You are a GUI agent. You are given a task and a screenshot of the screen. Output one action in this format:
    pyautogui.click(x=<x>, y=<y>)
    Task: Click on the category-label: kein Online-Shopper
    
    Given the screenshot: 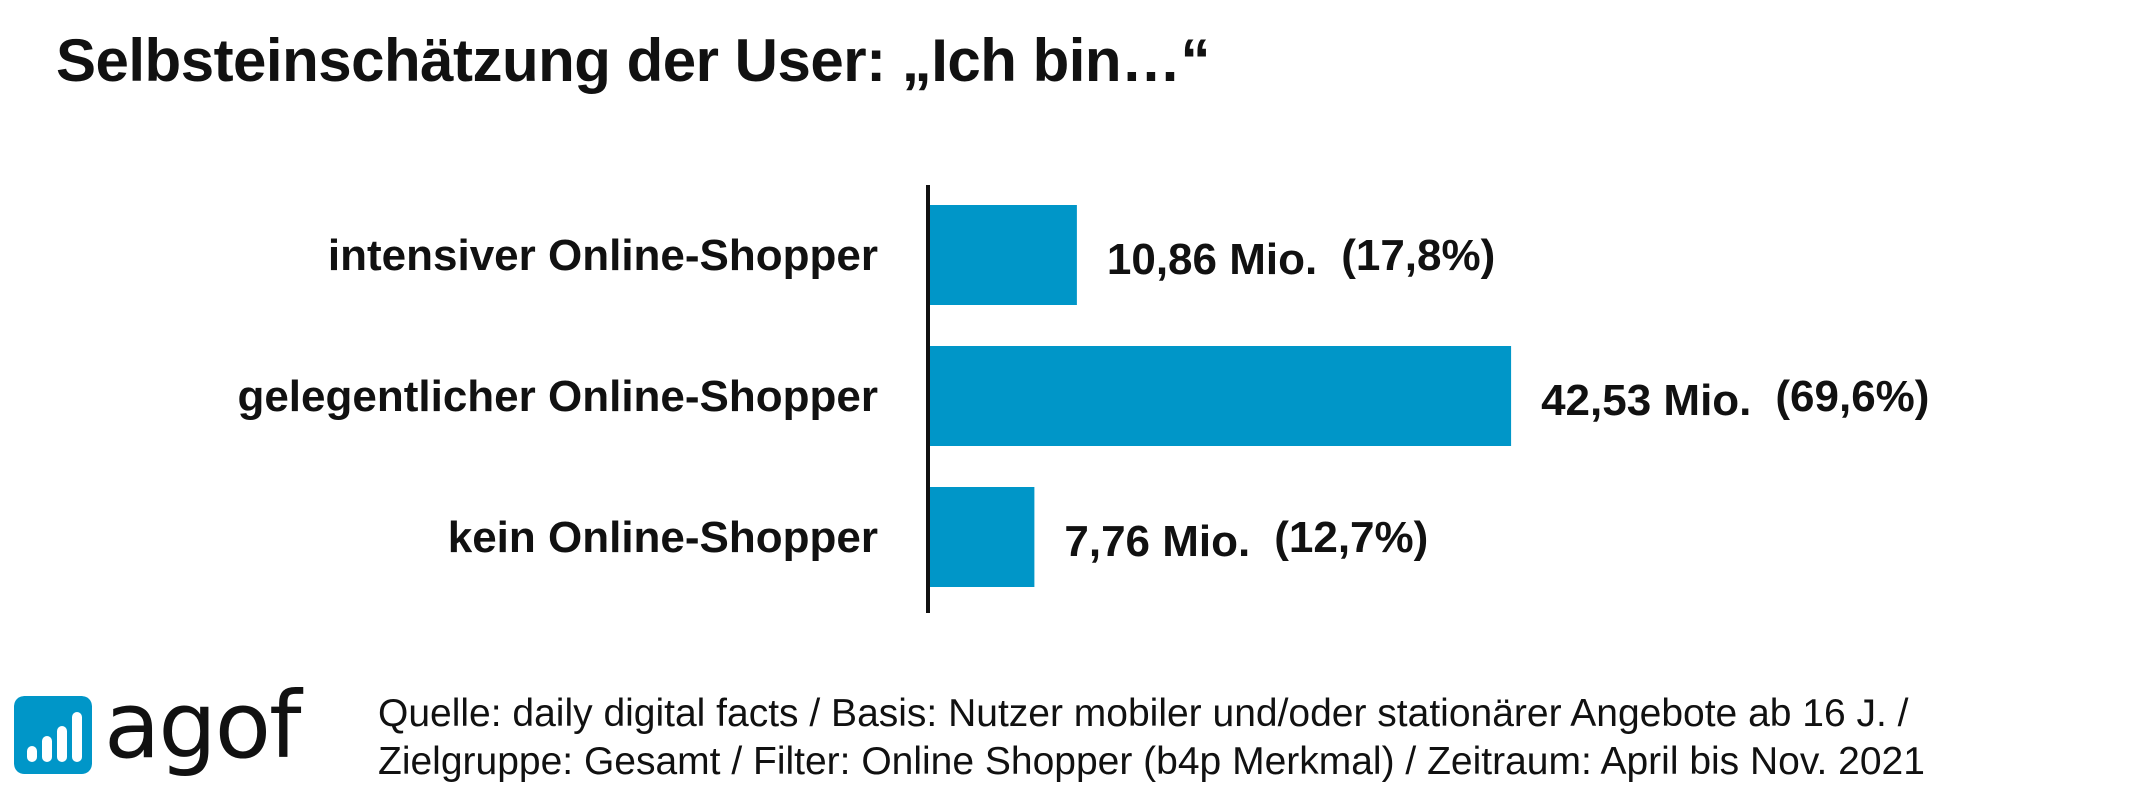 What is the action you would take?
    pyautogui.click(x=663, y=537)
    